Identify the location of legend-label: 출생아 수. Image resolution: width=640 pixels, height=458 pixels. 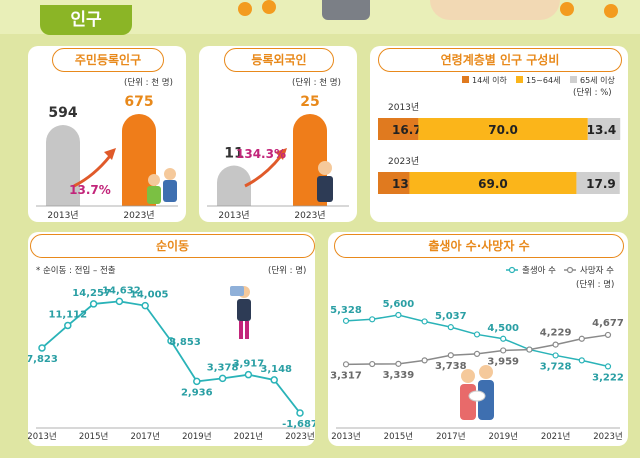
(539, 270).